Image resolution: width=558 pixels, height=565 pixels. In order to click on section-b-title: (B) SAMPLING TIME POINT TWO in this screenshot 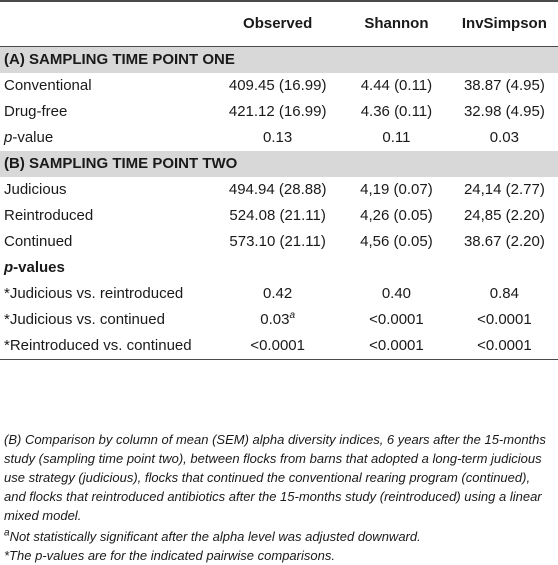, I will do `click(279, 164)`.